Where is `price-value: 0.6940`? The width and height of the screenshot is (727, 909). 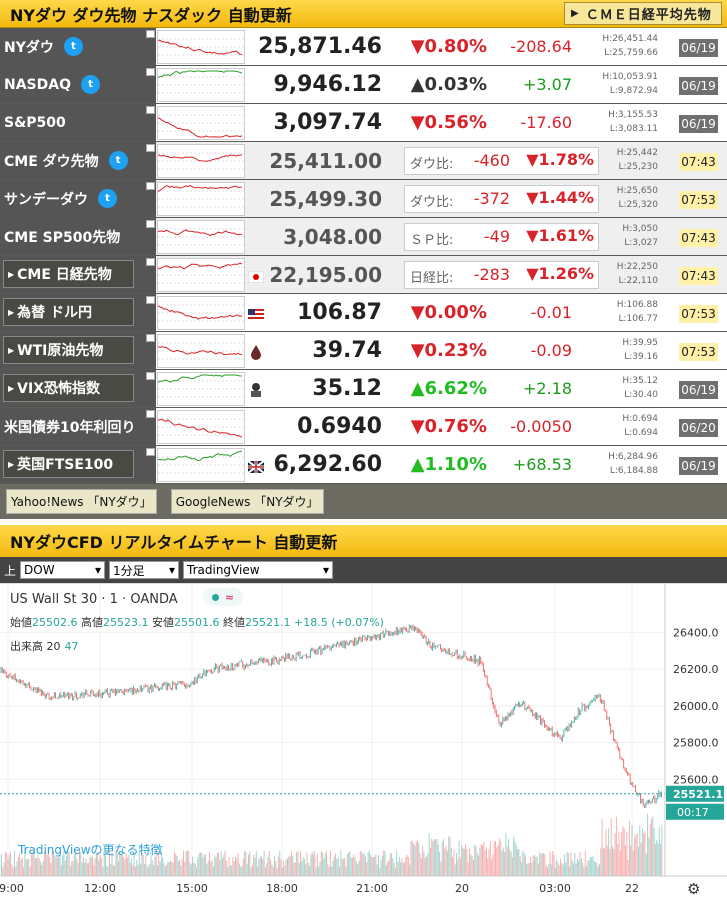 price-value: 0.6940 is located at coordinates (339, 426).